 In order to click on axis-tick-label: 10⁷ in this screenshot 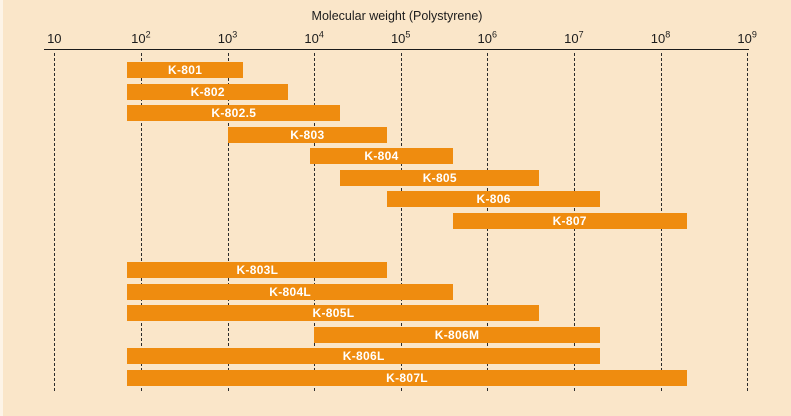, I will do `click(574, 37)`.